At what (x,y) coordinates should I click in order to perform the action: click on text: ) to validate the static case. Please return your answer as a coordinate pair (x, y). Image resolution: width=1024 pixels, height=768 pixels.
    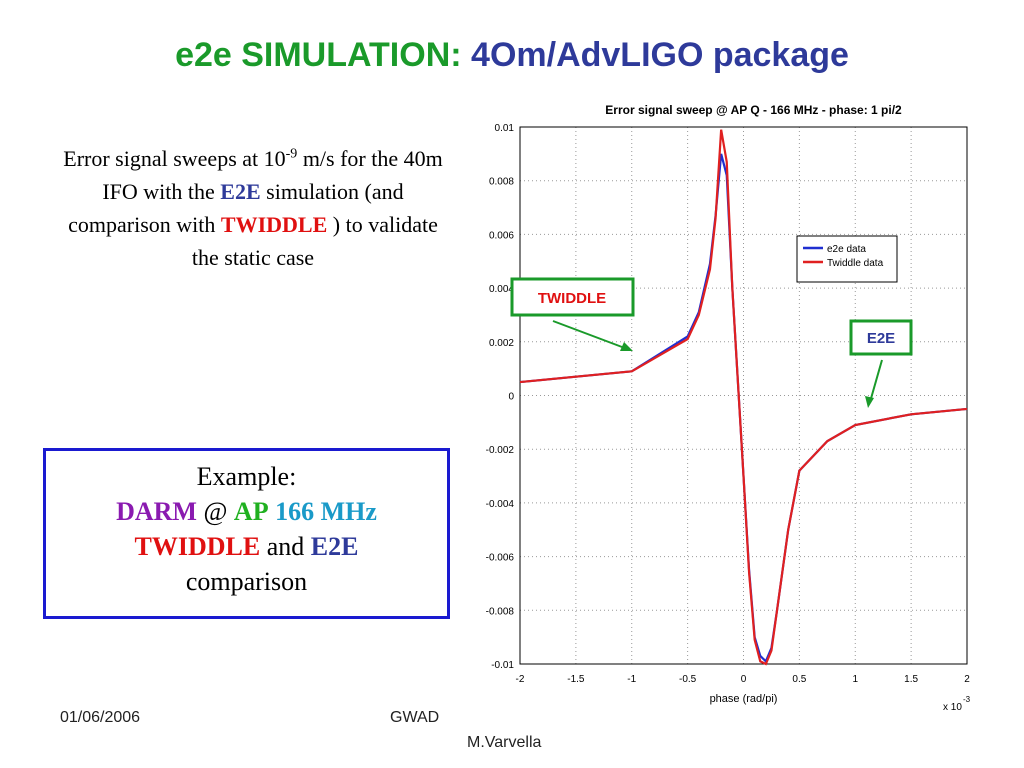
    Looking at the image, I should click on (314, 241).